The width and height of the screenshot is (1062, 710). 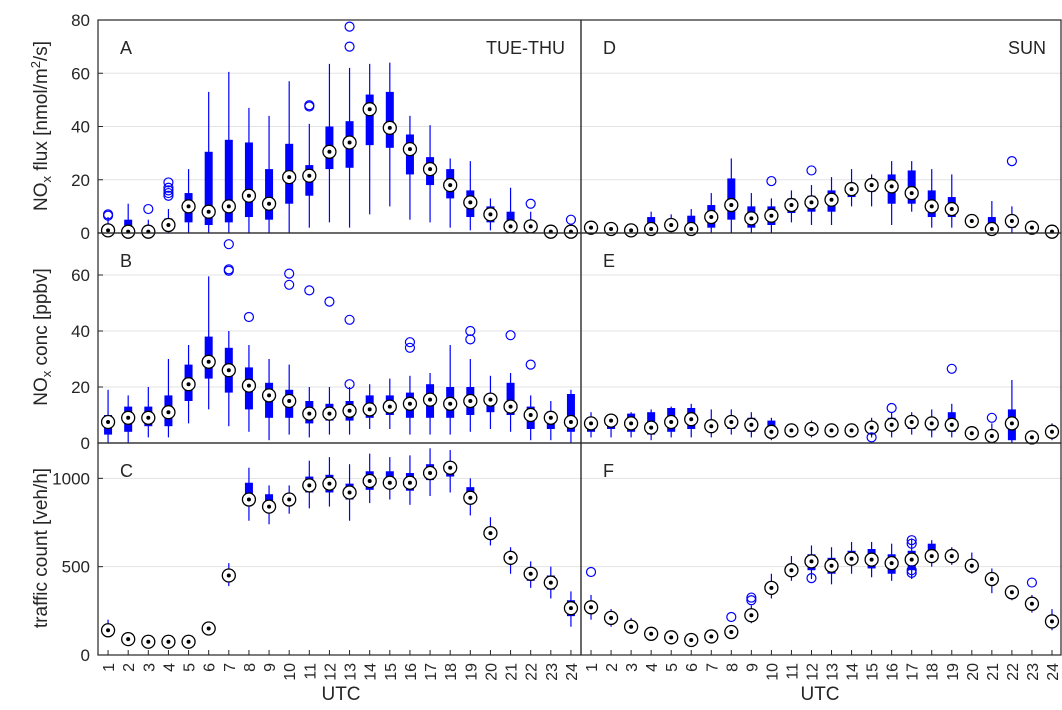 I want to click on panel-label-b: B, so click(x=126, y=261).